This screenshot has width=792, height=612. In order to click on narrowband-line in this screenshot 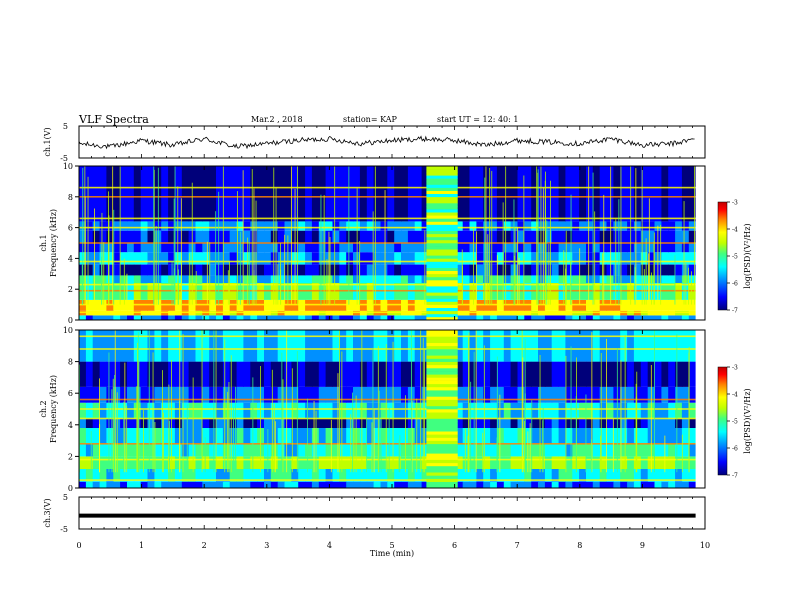, I will do `click(387, 261)`.